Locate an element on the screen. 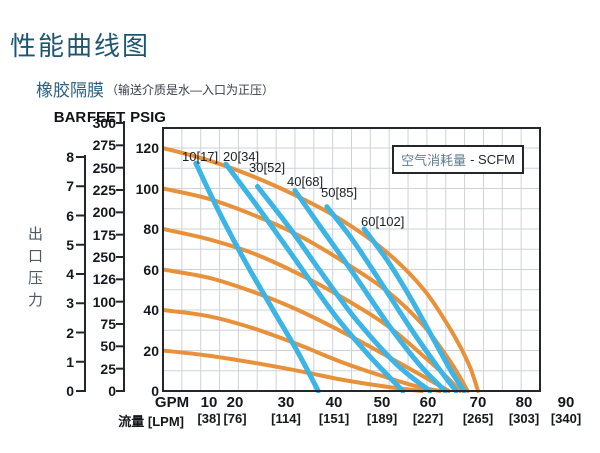  gpm-tick-label: 50 is located at coordinates (382, 402).